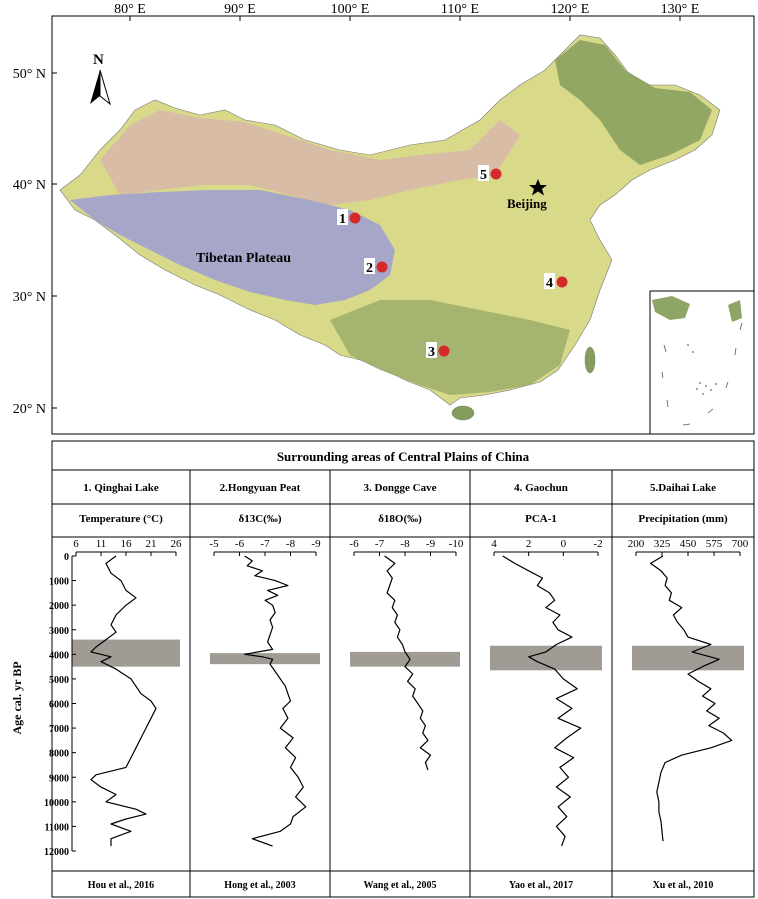  I want to click on source-citation: Hong et al., 2003, so click(259, 885).